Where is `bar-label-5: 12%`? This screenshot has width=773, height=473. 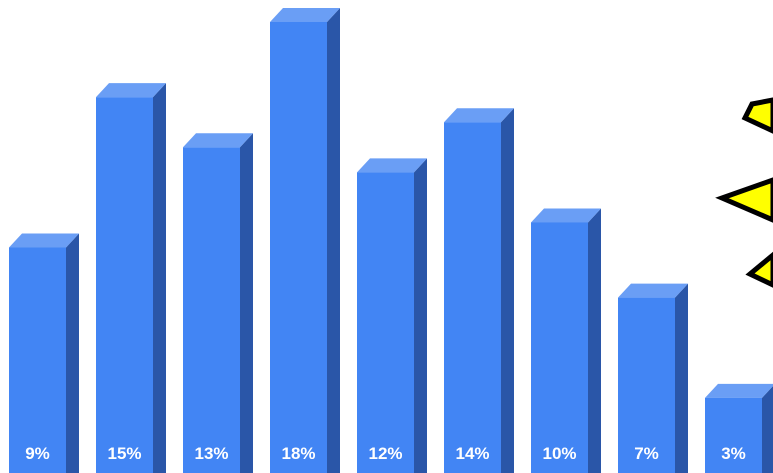 bar-label-5: 12% is located at coordinates (385, 453).